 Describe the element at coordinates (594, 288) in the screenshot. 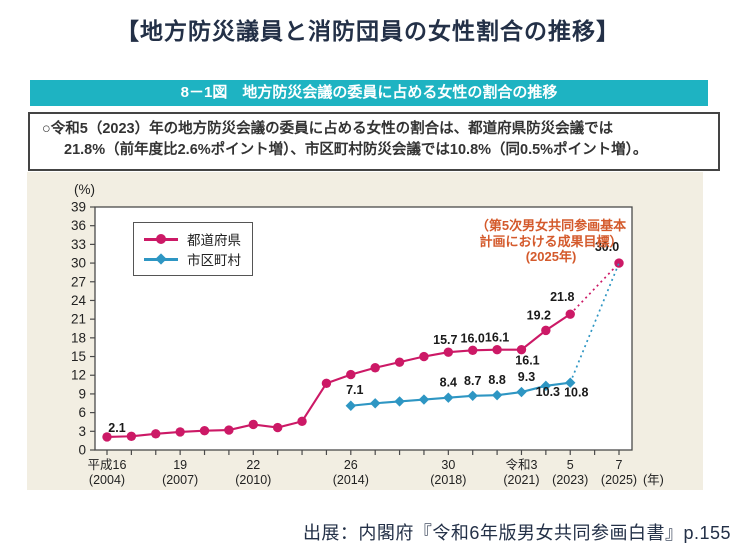

I see `target-dotted-line-都道府県` at that location.